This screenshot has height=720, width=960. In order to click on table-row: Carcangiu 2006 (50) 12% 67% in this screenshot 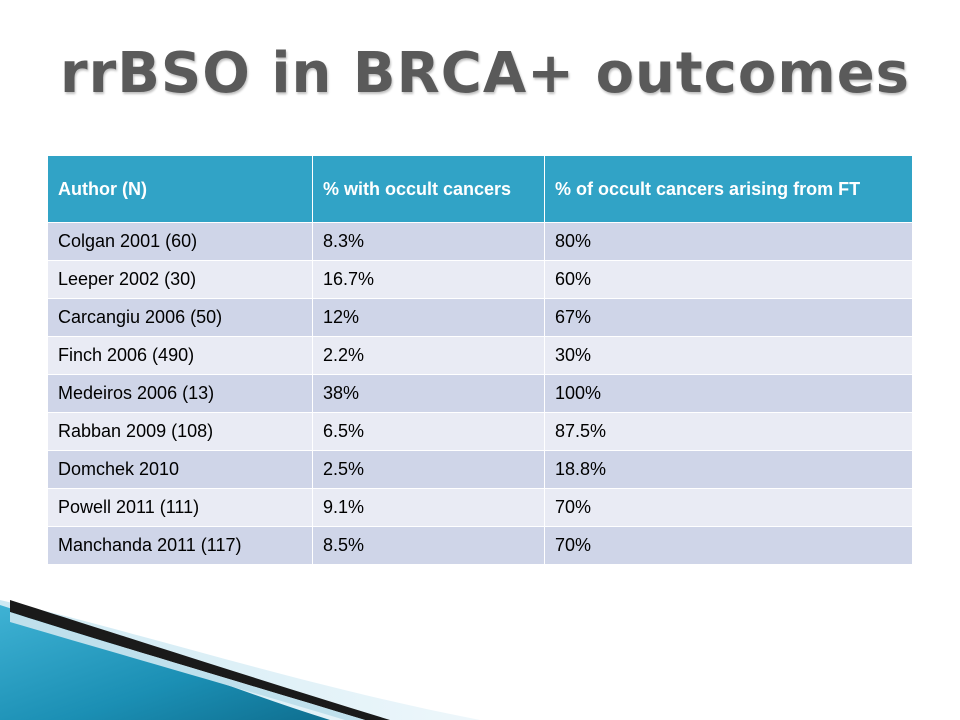, I will do `click(480, 317)`.